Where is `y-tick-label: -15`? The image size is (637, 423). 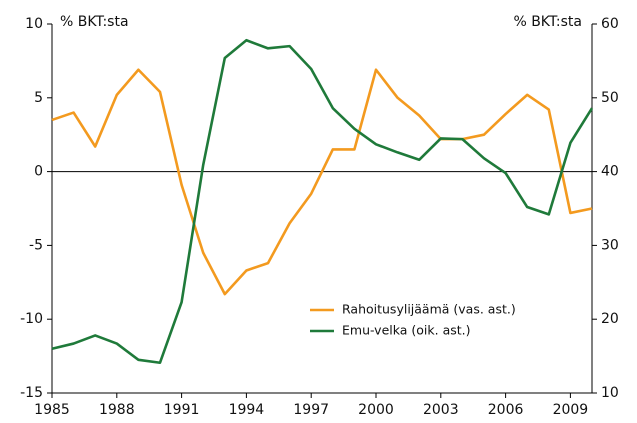 y-tick-label: -15 is located at coordinates (31, 393).